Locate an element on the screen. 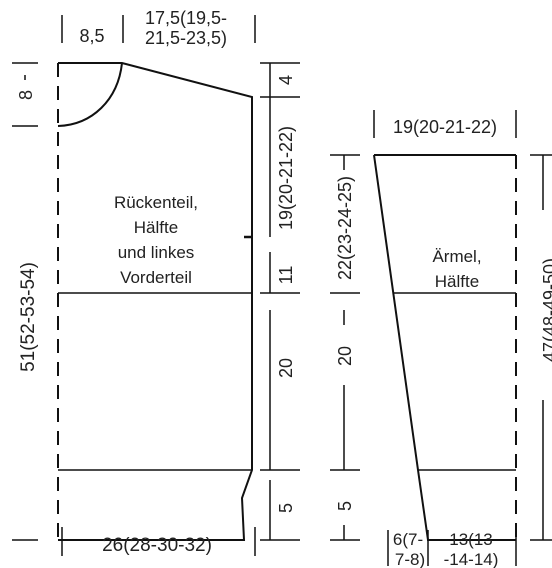 The height and width of the screenshot is (568, 552). back-bottom-dimension is located at coordinates (158, 541).